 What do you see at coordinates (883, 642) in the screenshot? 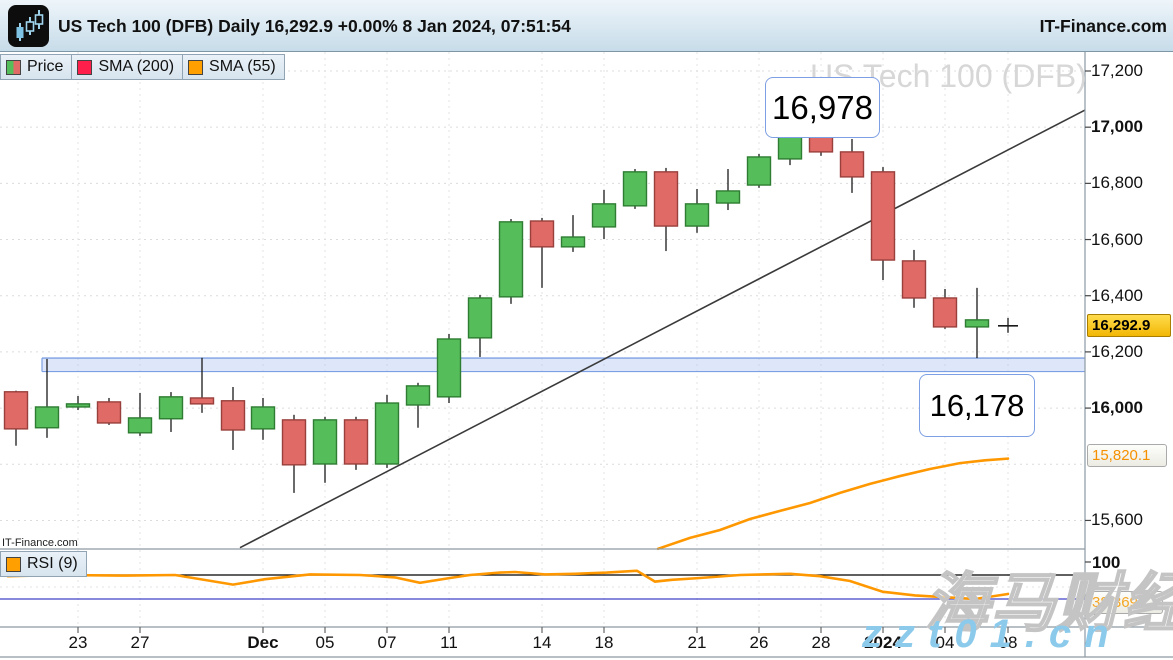
I see `x-axis-label: 2024` at bounding box center [883, 642].